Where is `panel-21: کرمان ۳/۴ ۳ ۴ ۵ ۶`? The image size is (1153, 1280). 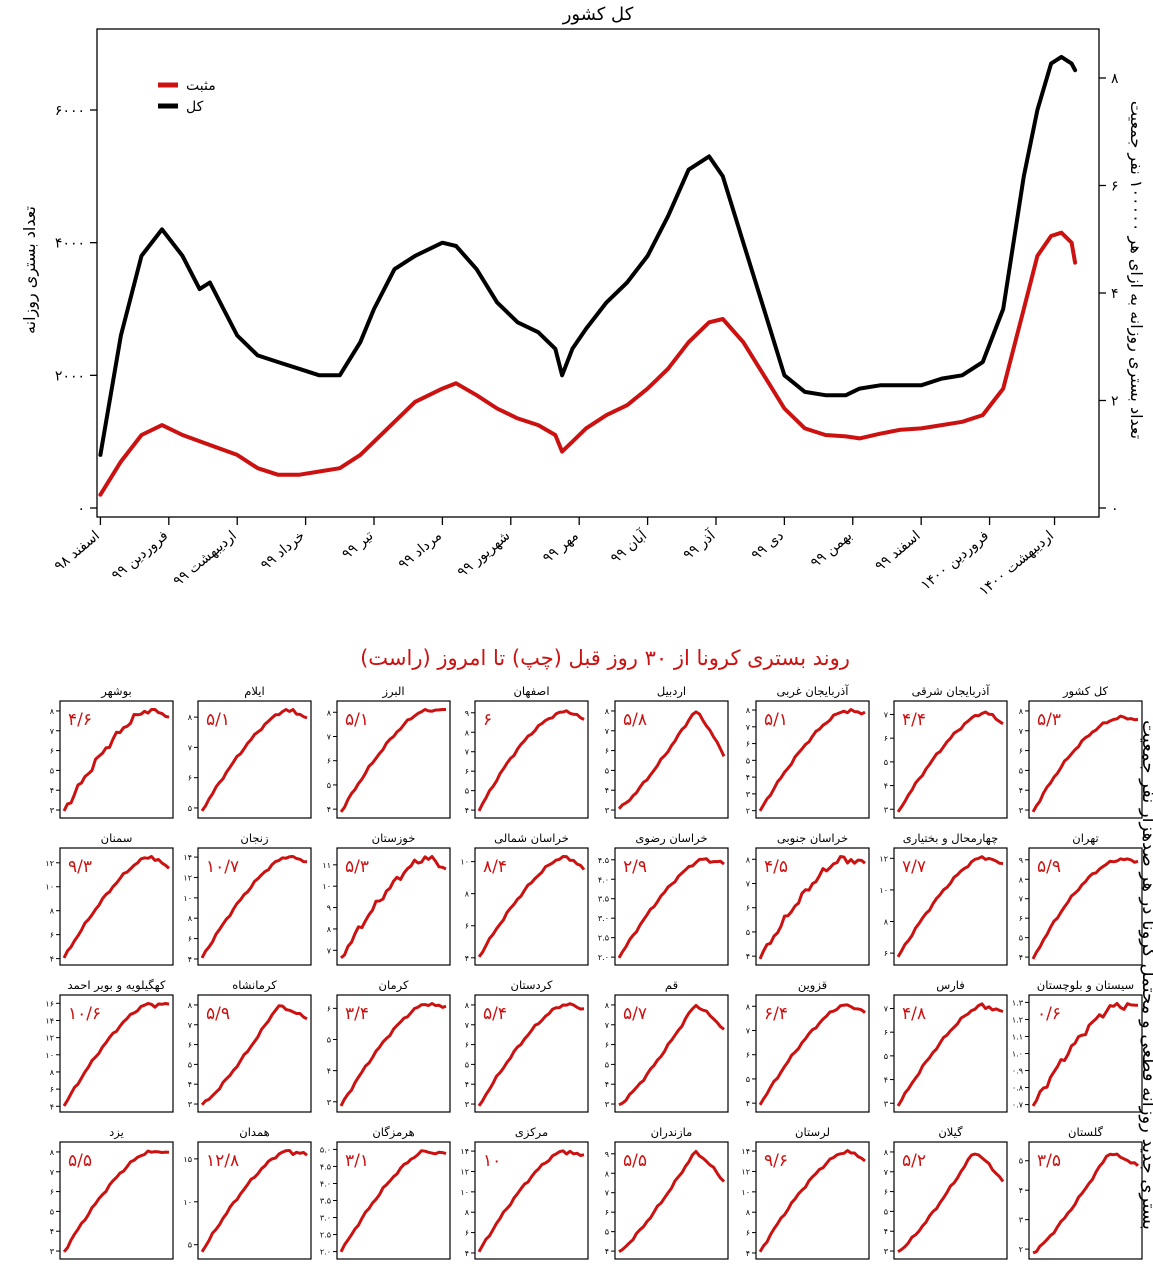 panel-21: کرمان ۳/۴ ۳ ۴ ۵ ۶ is located at coordinates (389, 1045).